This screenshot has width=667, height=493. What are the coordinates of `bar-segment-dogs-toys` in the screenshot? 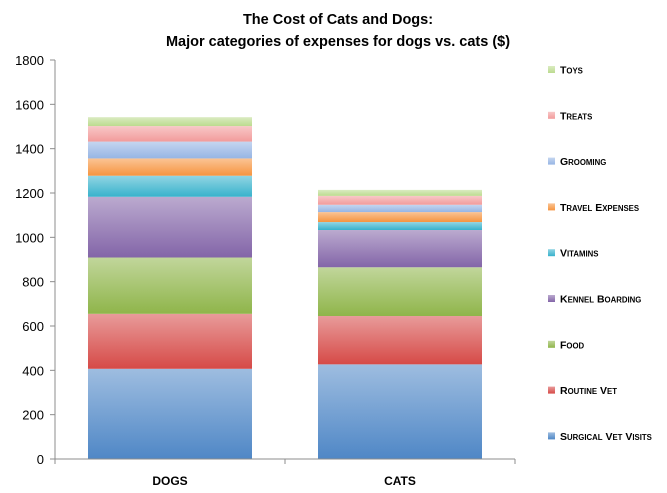 It's located at (170, 122).